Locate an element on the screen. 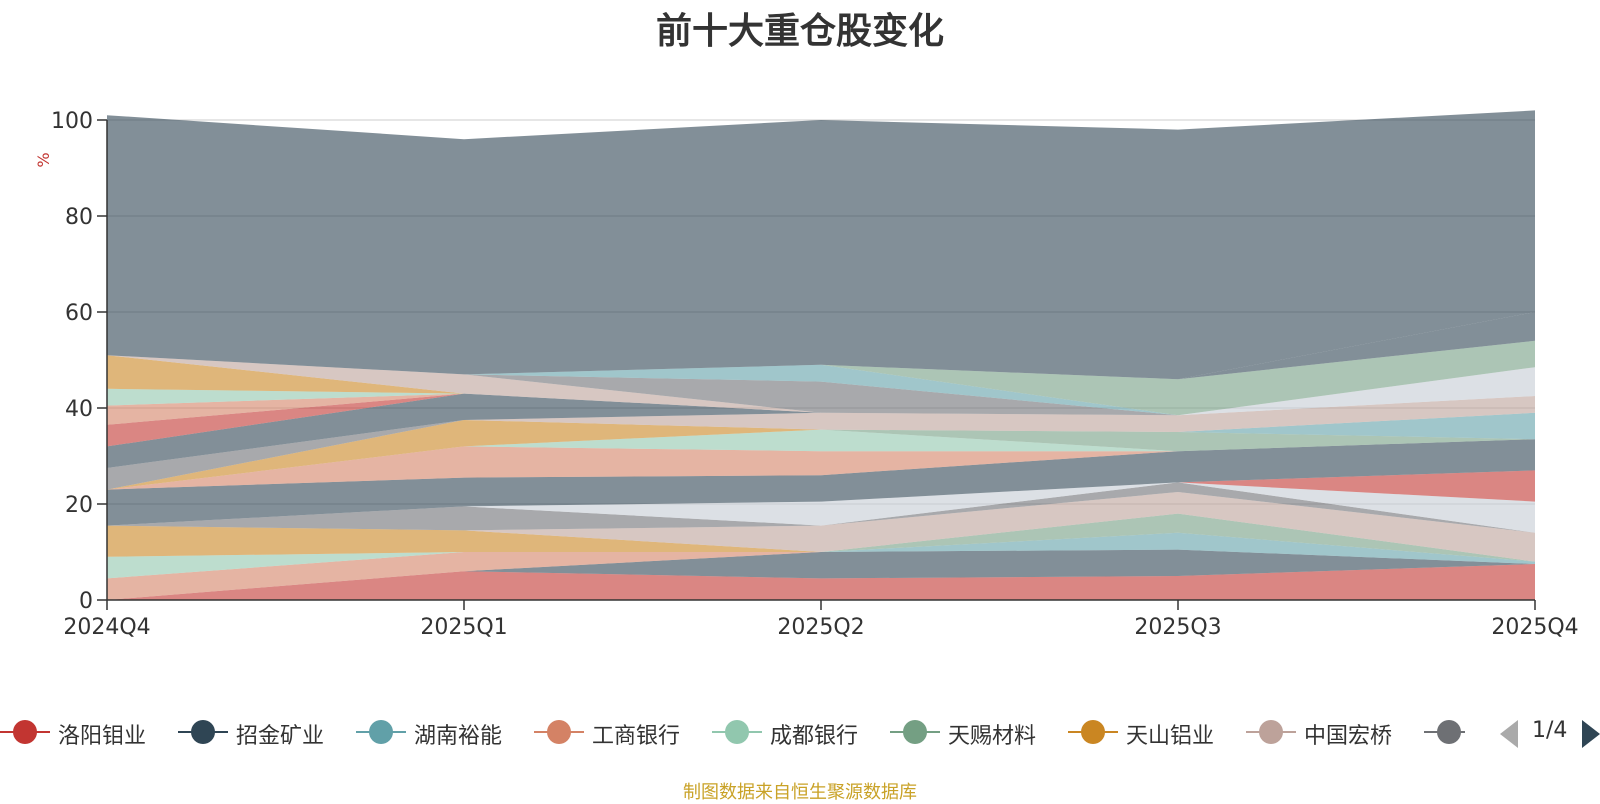 This screenshot has width=1600, height=804. x-tick-label: 2025Q3 is located at coordinates (1177, 627).